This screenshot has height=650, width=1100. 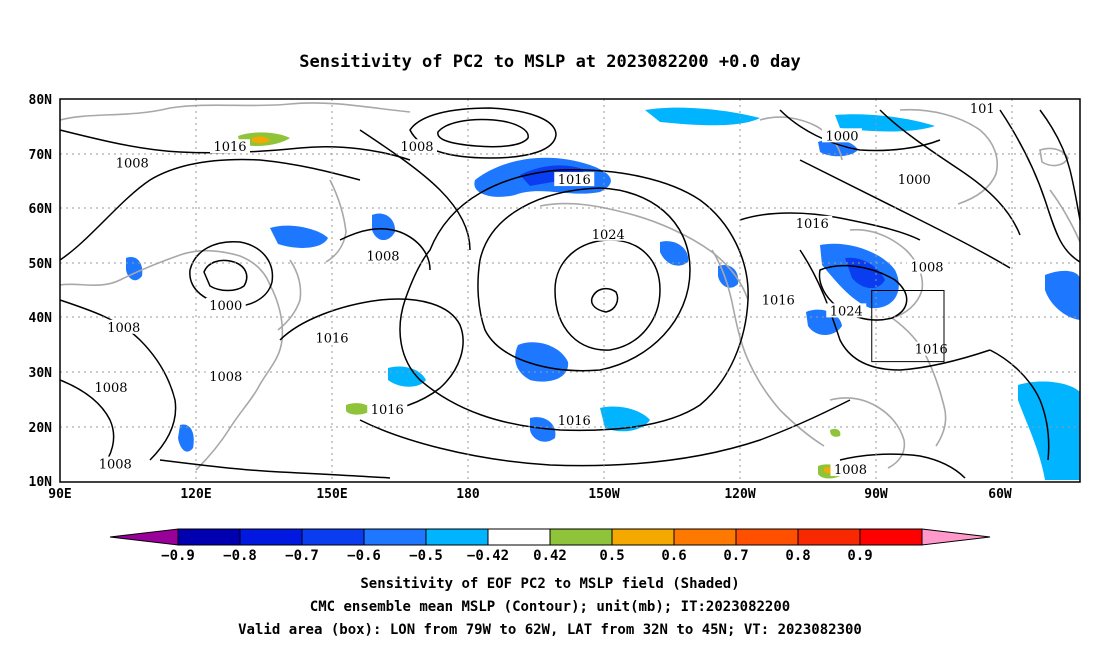 What do you see at coordinates (982, 108) in the screenshot?
I see `contour-label: 101` at bounding box center [982, 108].